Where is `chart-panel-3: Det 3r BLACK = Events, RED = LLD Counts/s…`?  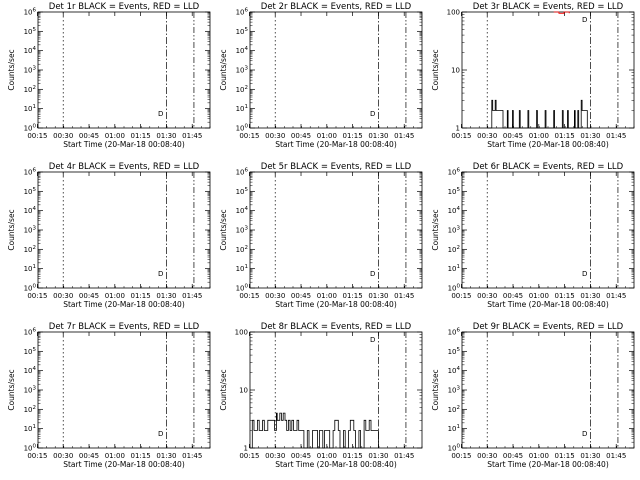 chart-panel-3: Det 3r BLACK = Events, RED = LLD Counts/s… is located at coordinates (533, 75).